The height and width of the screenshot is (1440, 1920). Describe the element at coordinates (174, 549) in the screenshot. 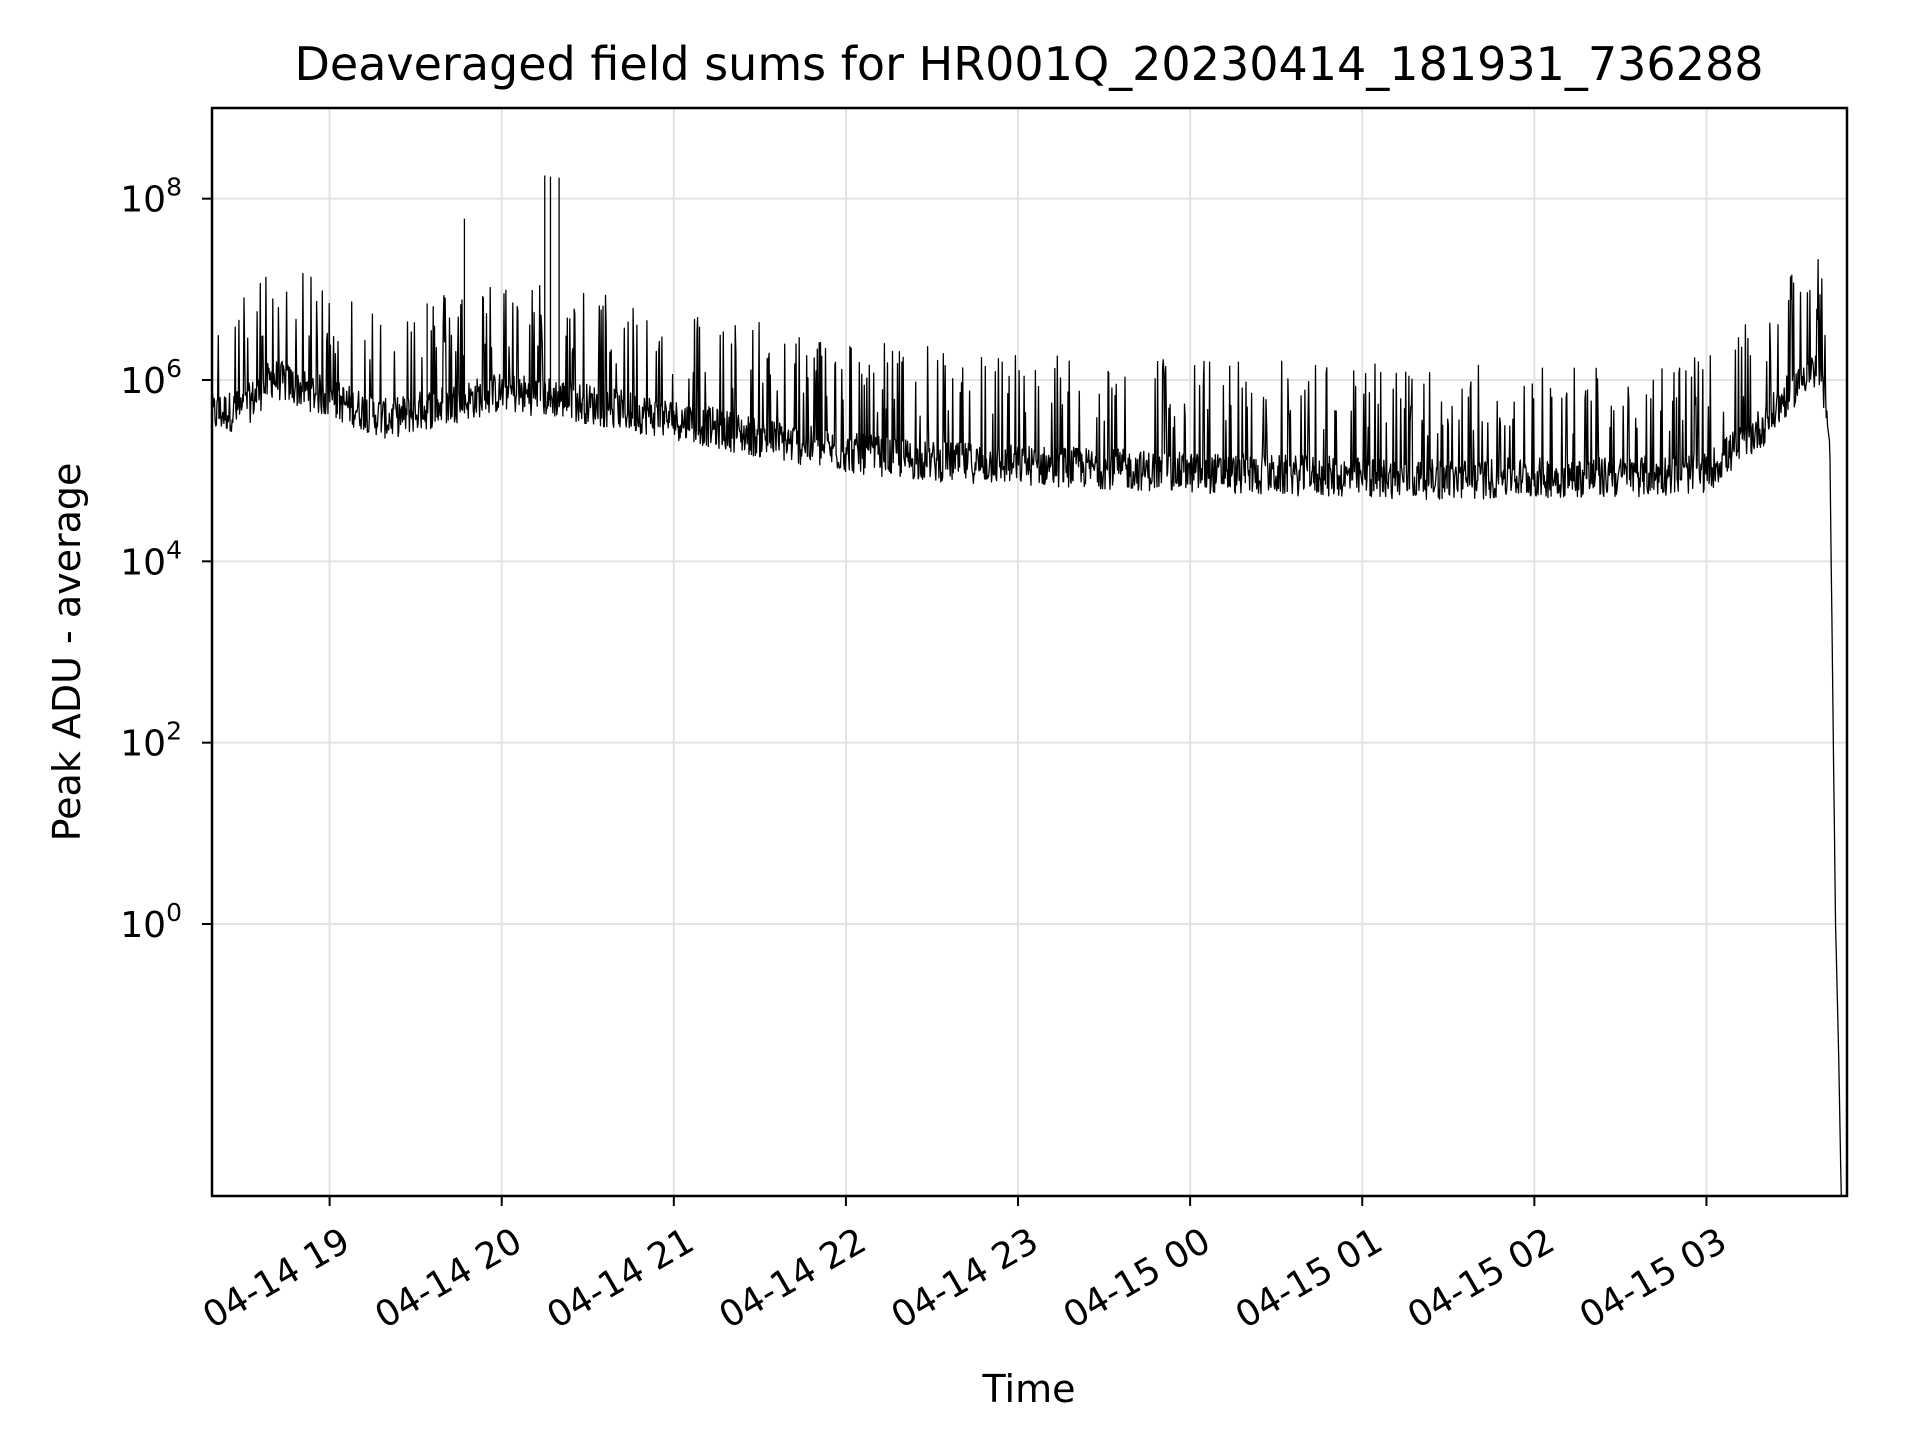

I see `y-tick-exponent: 4` at that location.